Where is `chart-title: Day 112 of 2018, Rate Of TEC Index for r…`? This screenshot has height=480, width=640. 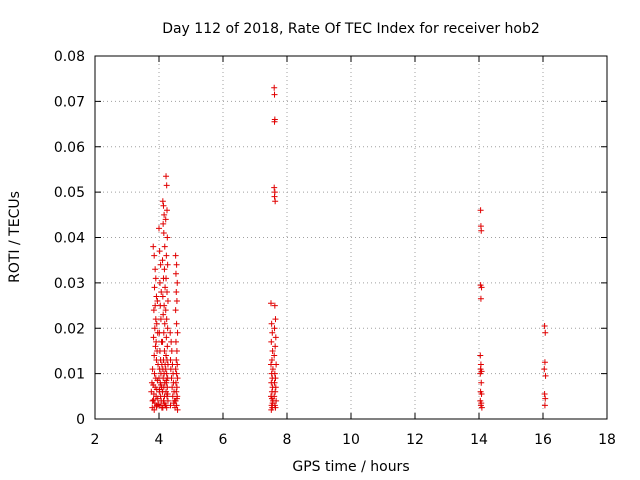
chart-title: Day 112 of 2018, Rate Of TEC Index for r… is located at coordinates (351, 29).